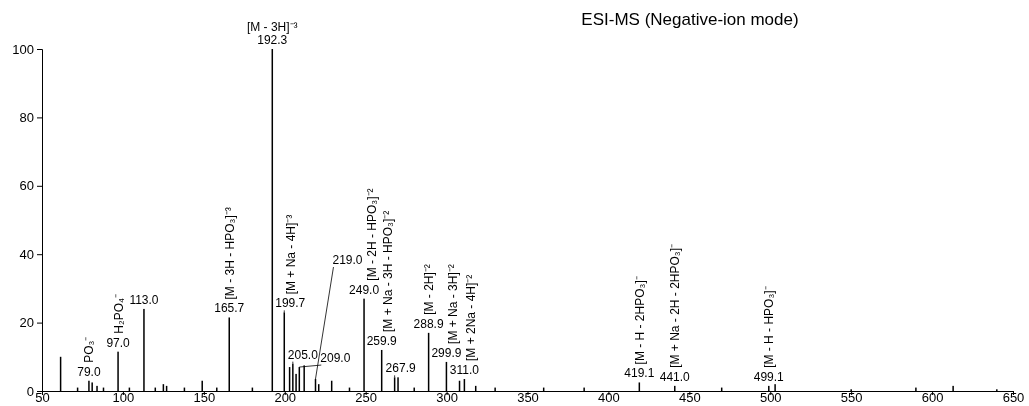 This screenshot has width=1029, height=406. What do you see at coordinates (769, 327) in the screenshot?
I see `annotation: [M - H - HPO₃]⁻` at bounding box center [769, 327].